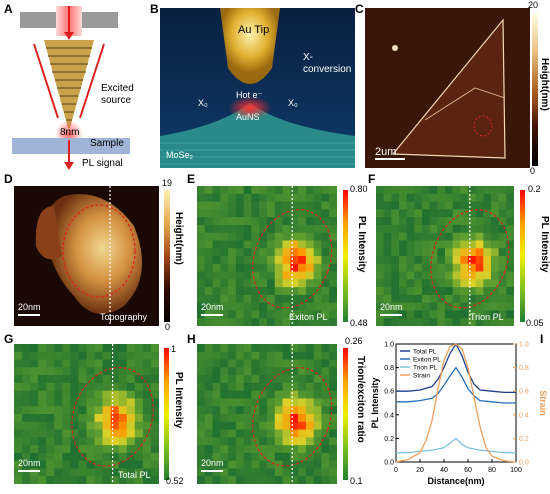 This screenshot has width=550, height=494. What do you see at coordinates (359, 189) in the screenshot?
I see `colorbar-max: 0.80` at bounding box center [359, 189].